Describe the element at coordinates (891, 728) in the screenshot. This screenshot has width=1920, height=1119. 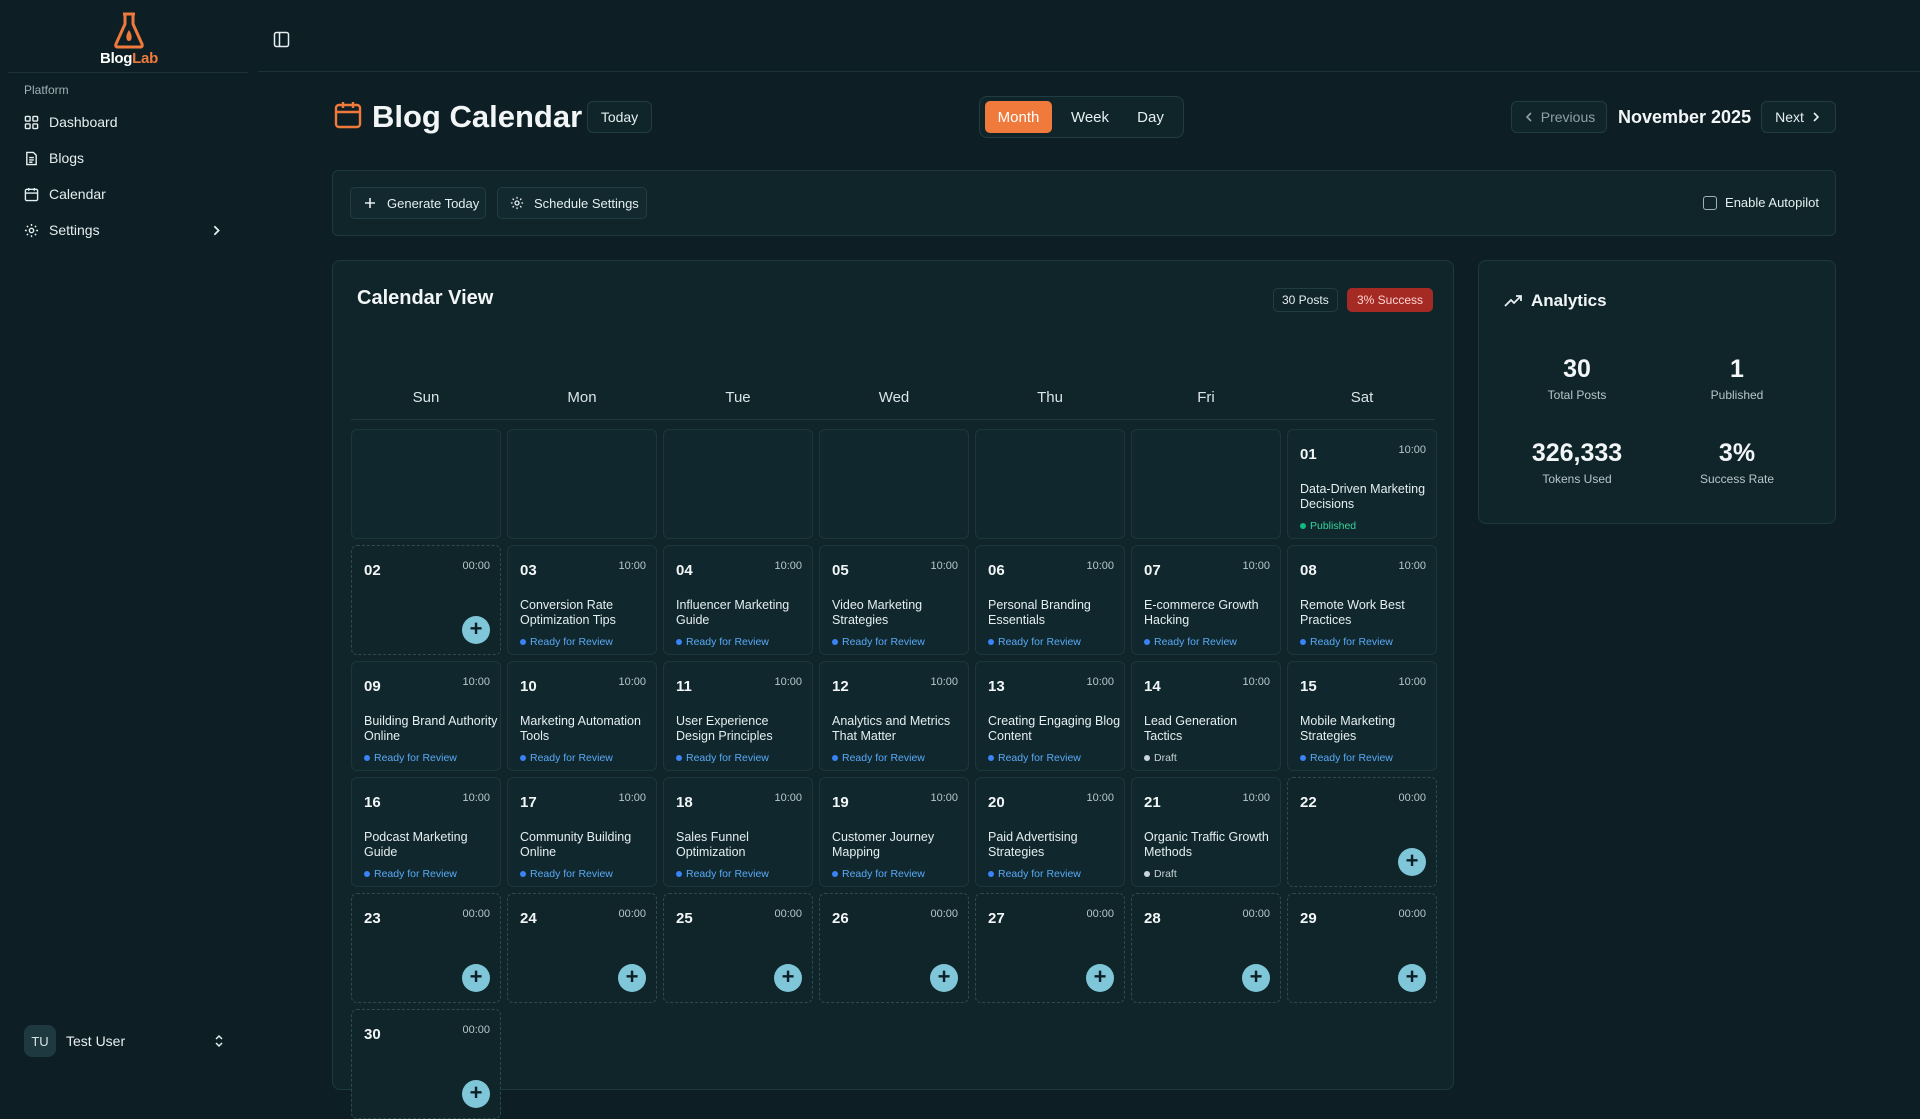
I see `post-title: Analytics and Metrics That Matter` at that location.